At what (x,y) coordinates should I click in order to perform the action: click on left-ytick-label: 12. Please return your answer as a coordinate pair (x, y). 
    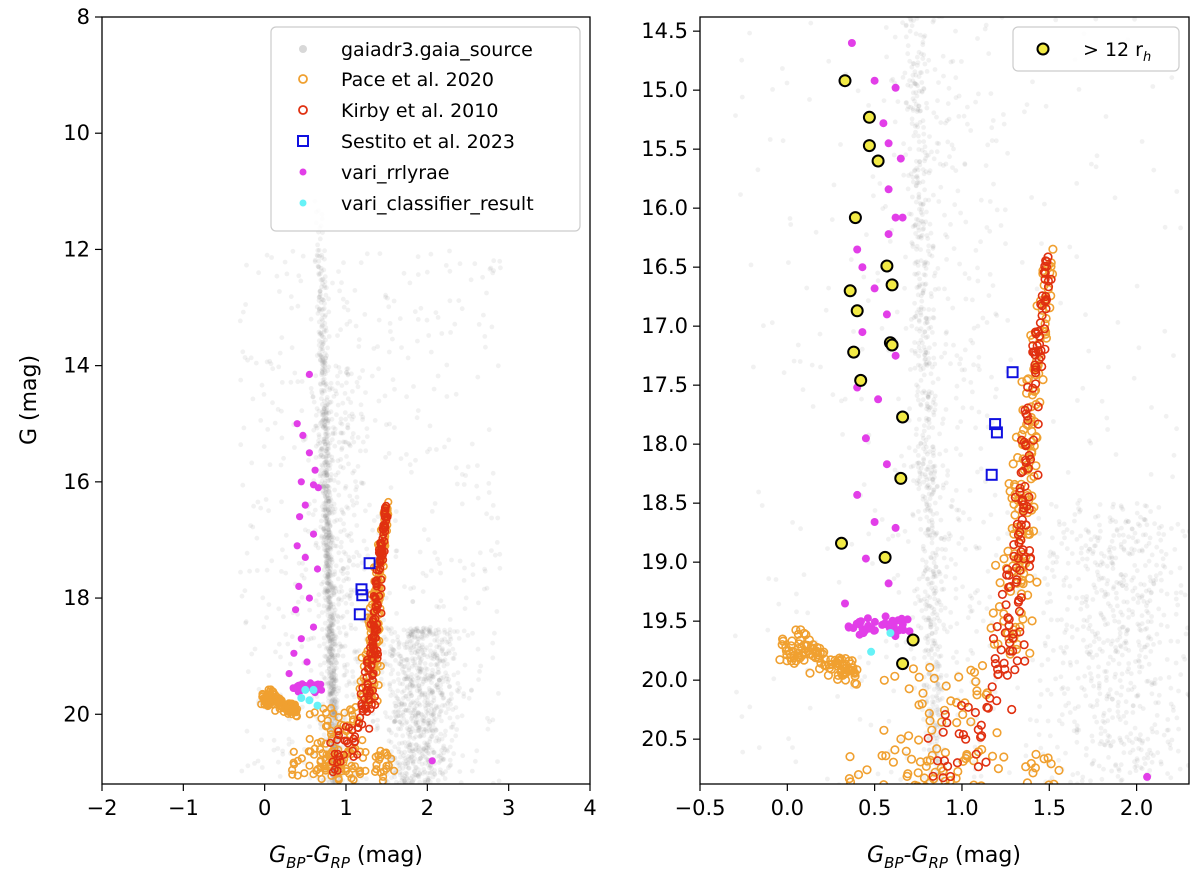
    Looking at the image, I should click on (76, 249).